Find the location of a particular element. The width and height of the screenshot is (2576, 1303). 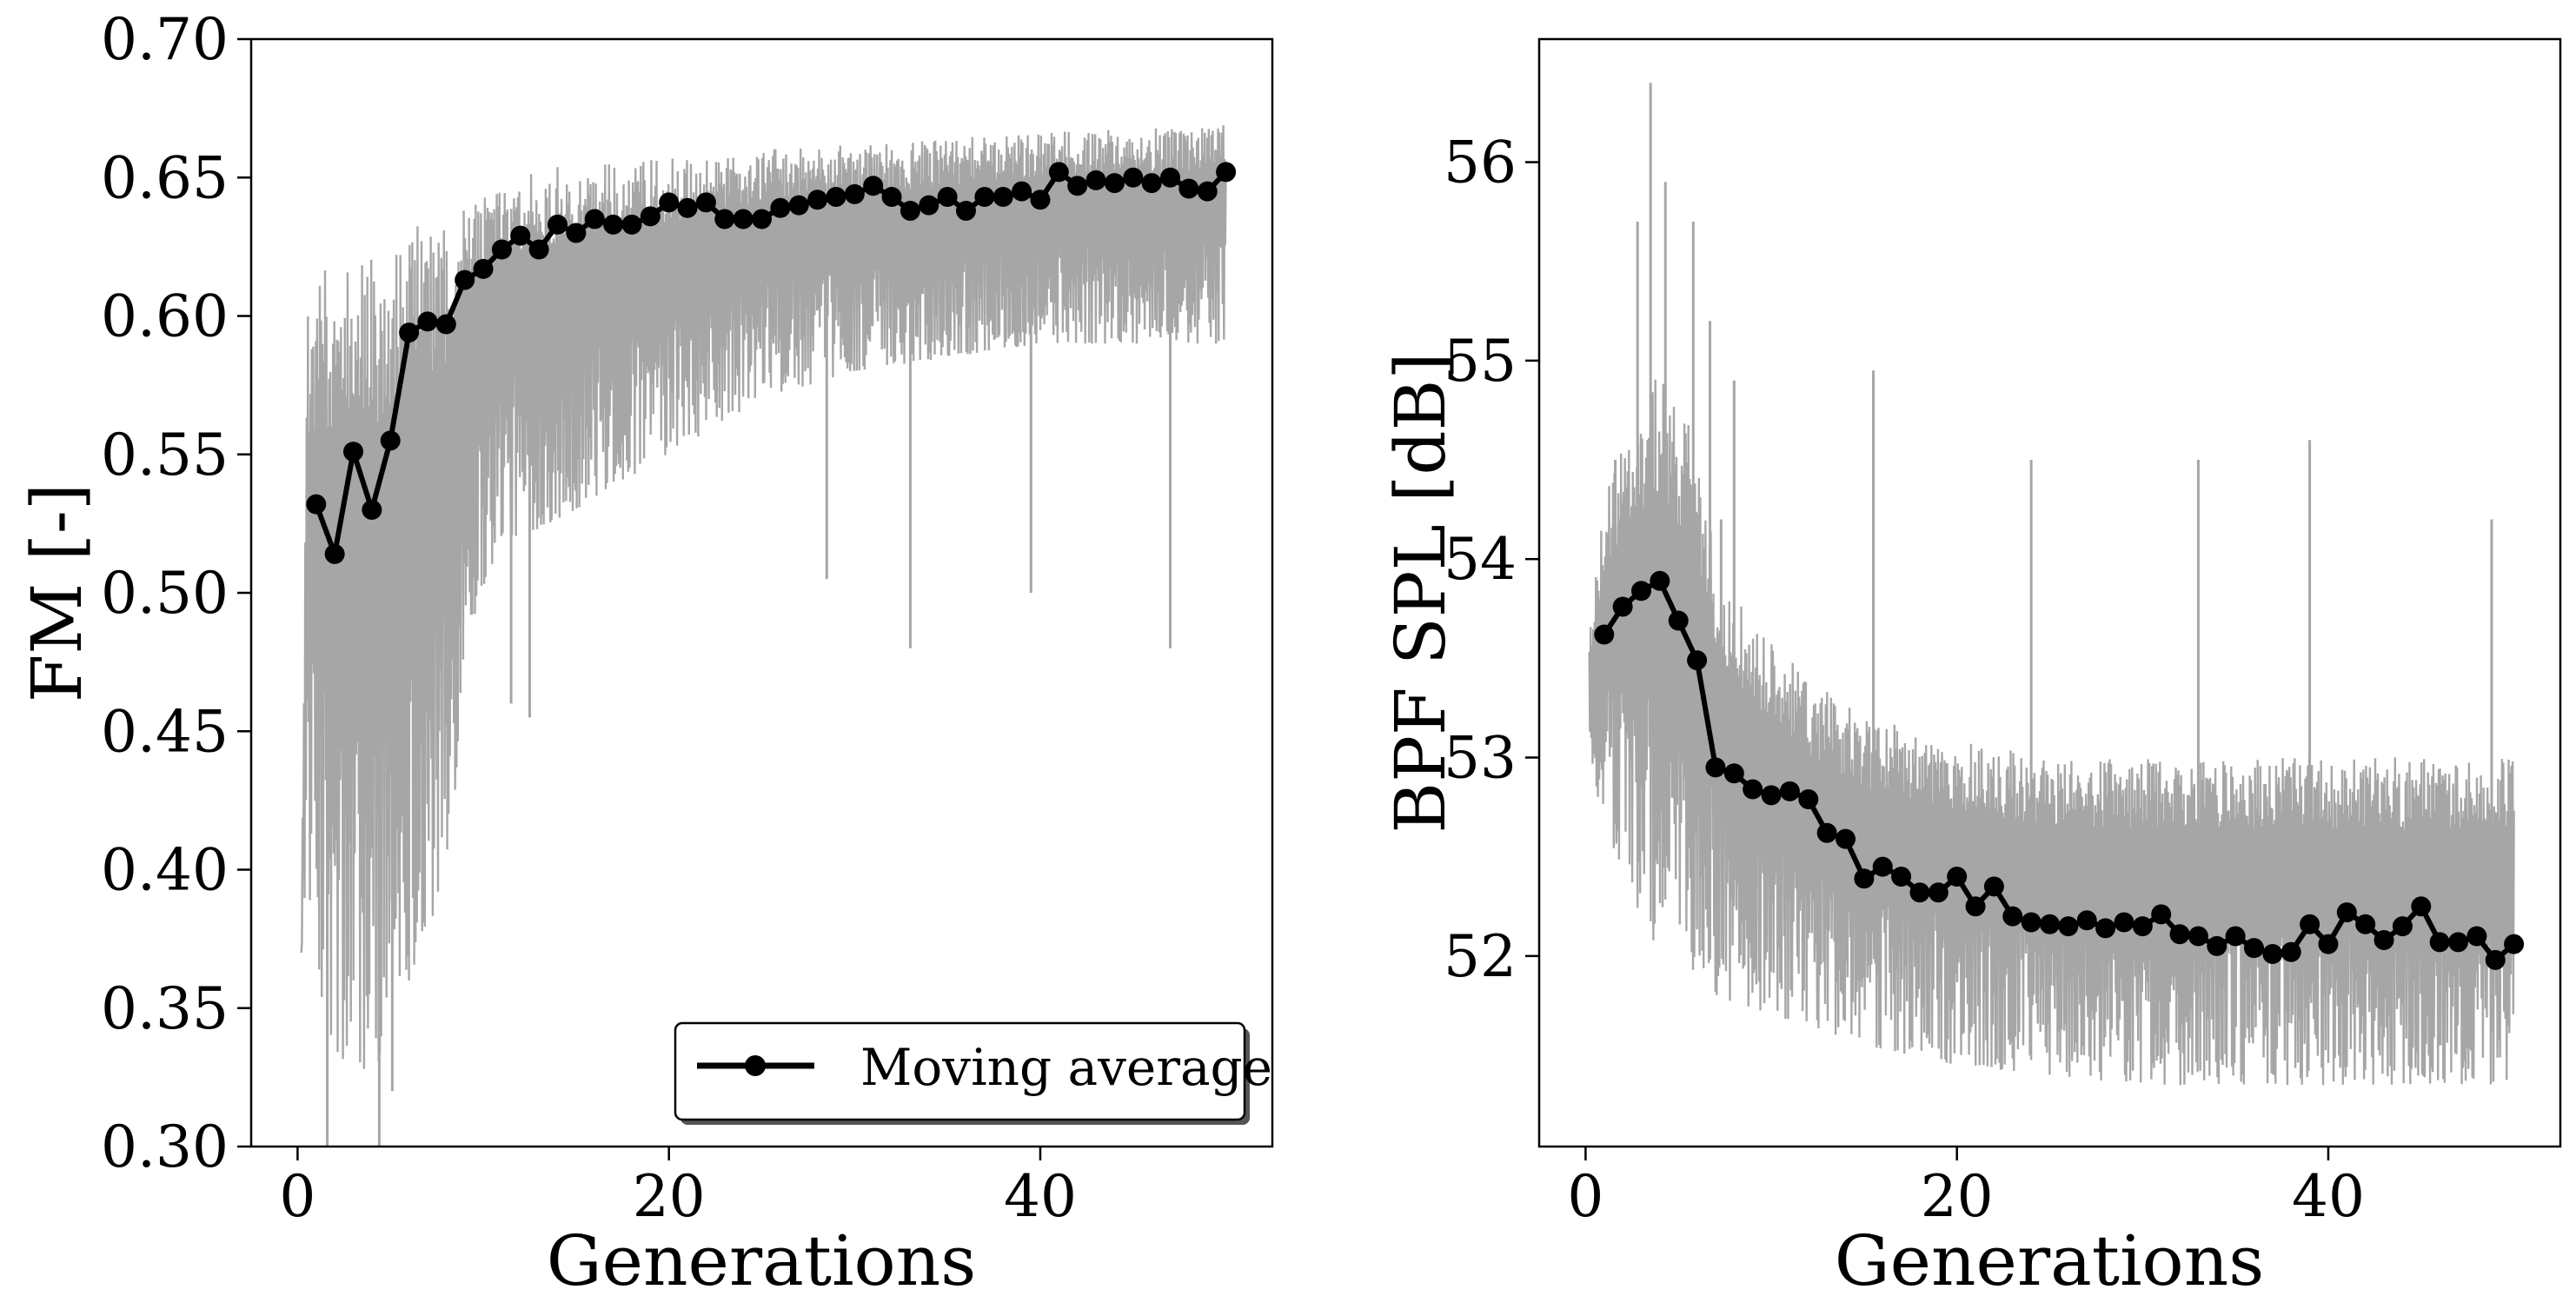

spl-y-tick-label: 55 is located at coordinates (1480, 361).